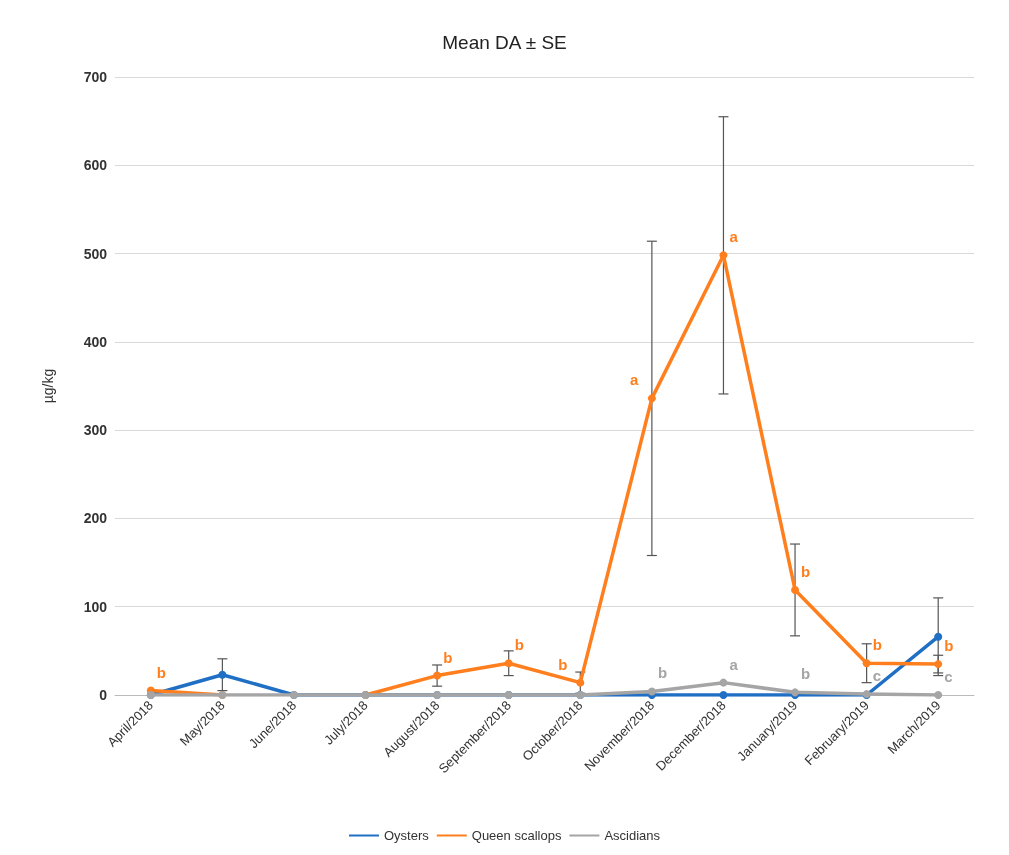  I want to click on legend-label: Ascidians, so click(632, 835).